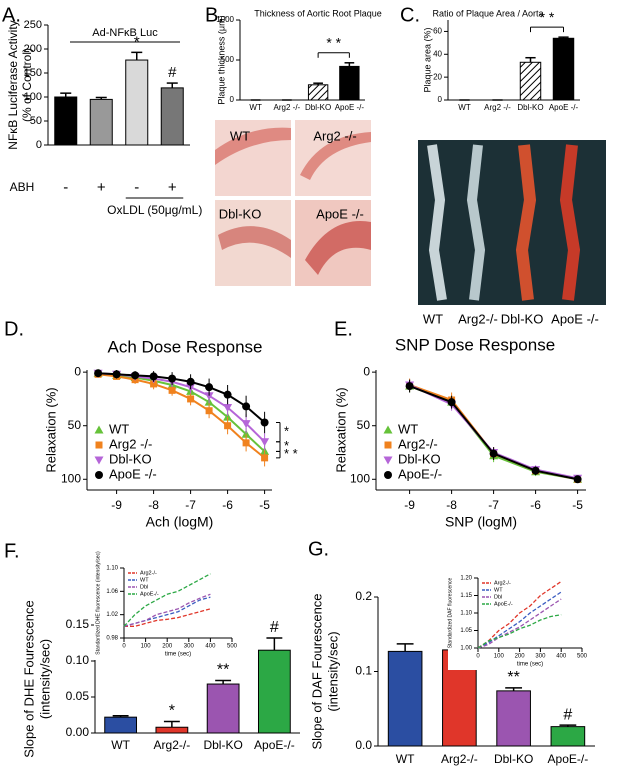 Image resolution: width=619 pixels, height=778 pixels. What do you see at coordinates (11, 15) in the screenshot?
I see `panel-letter: A.` at bounding box center [11, 15].